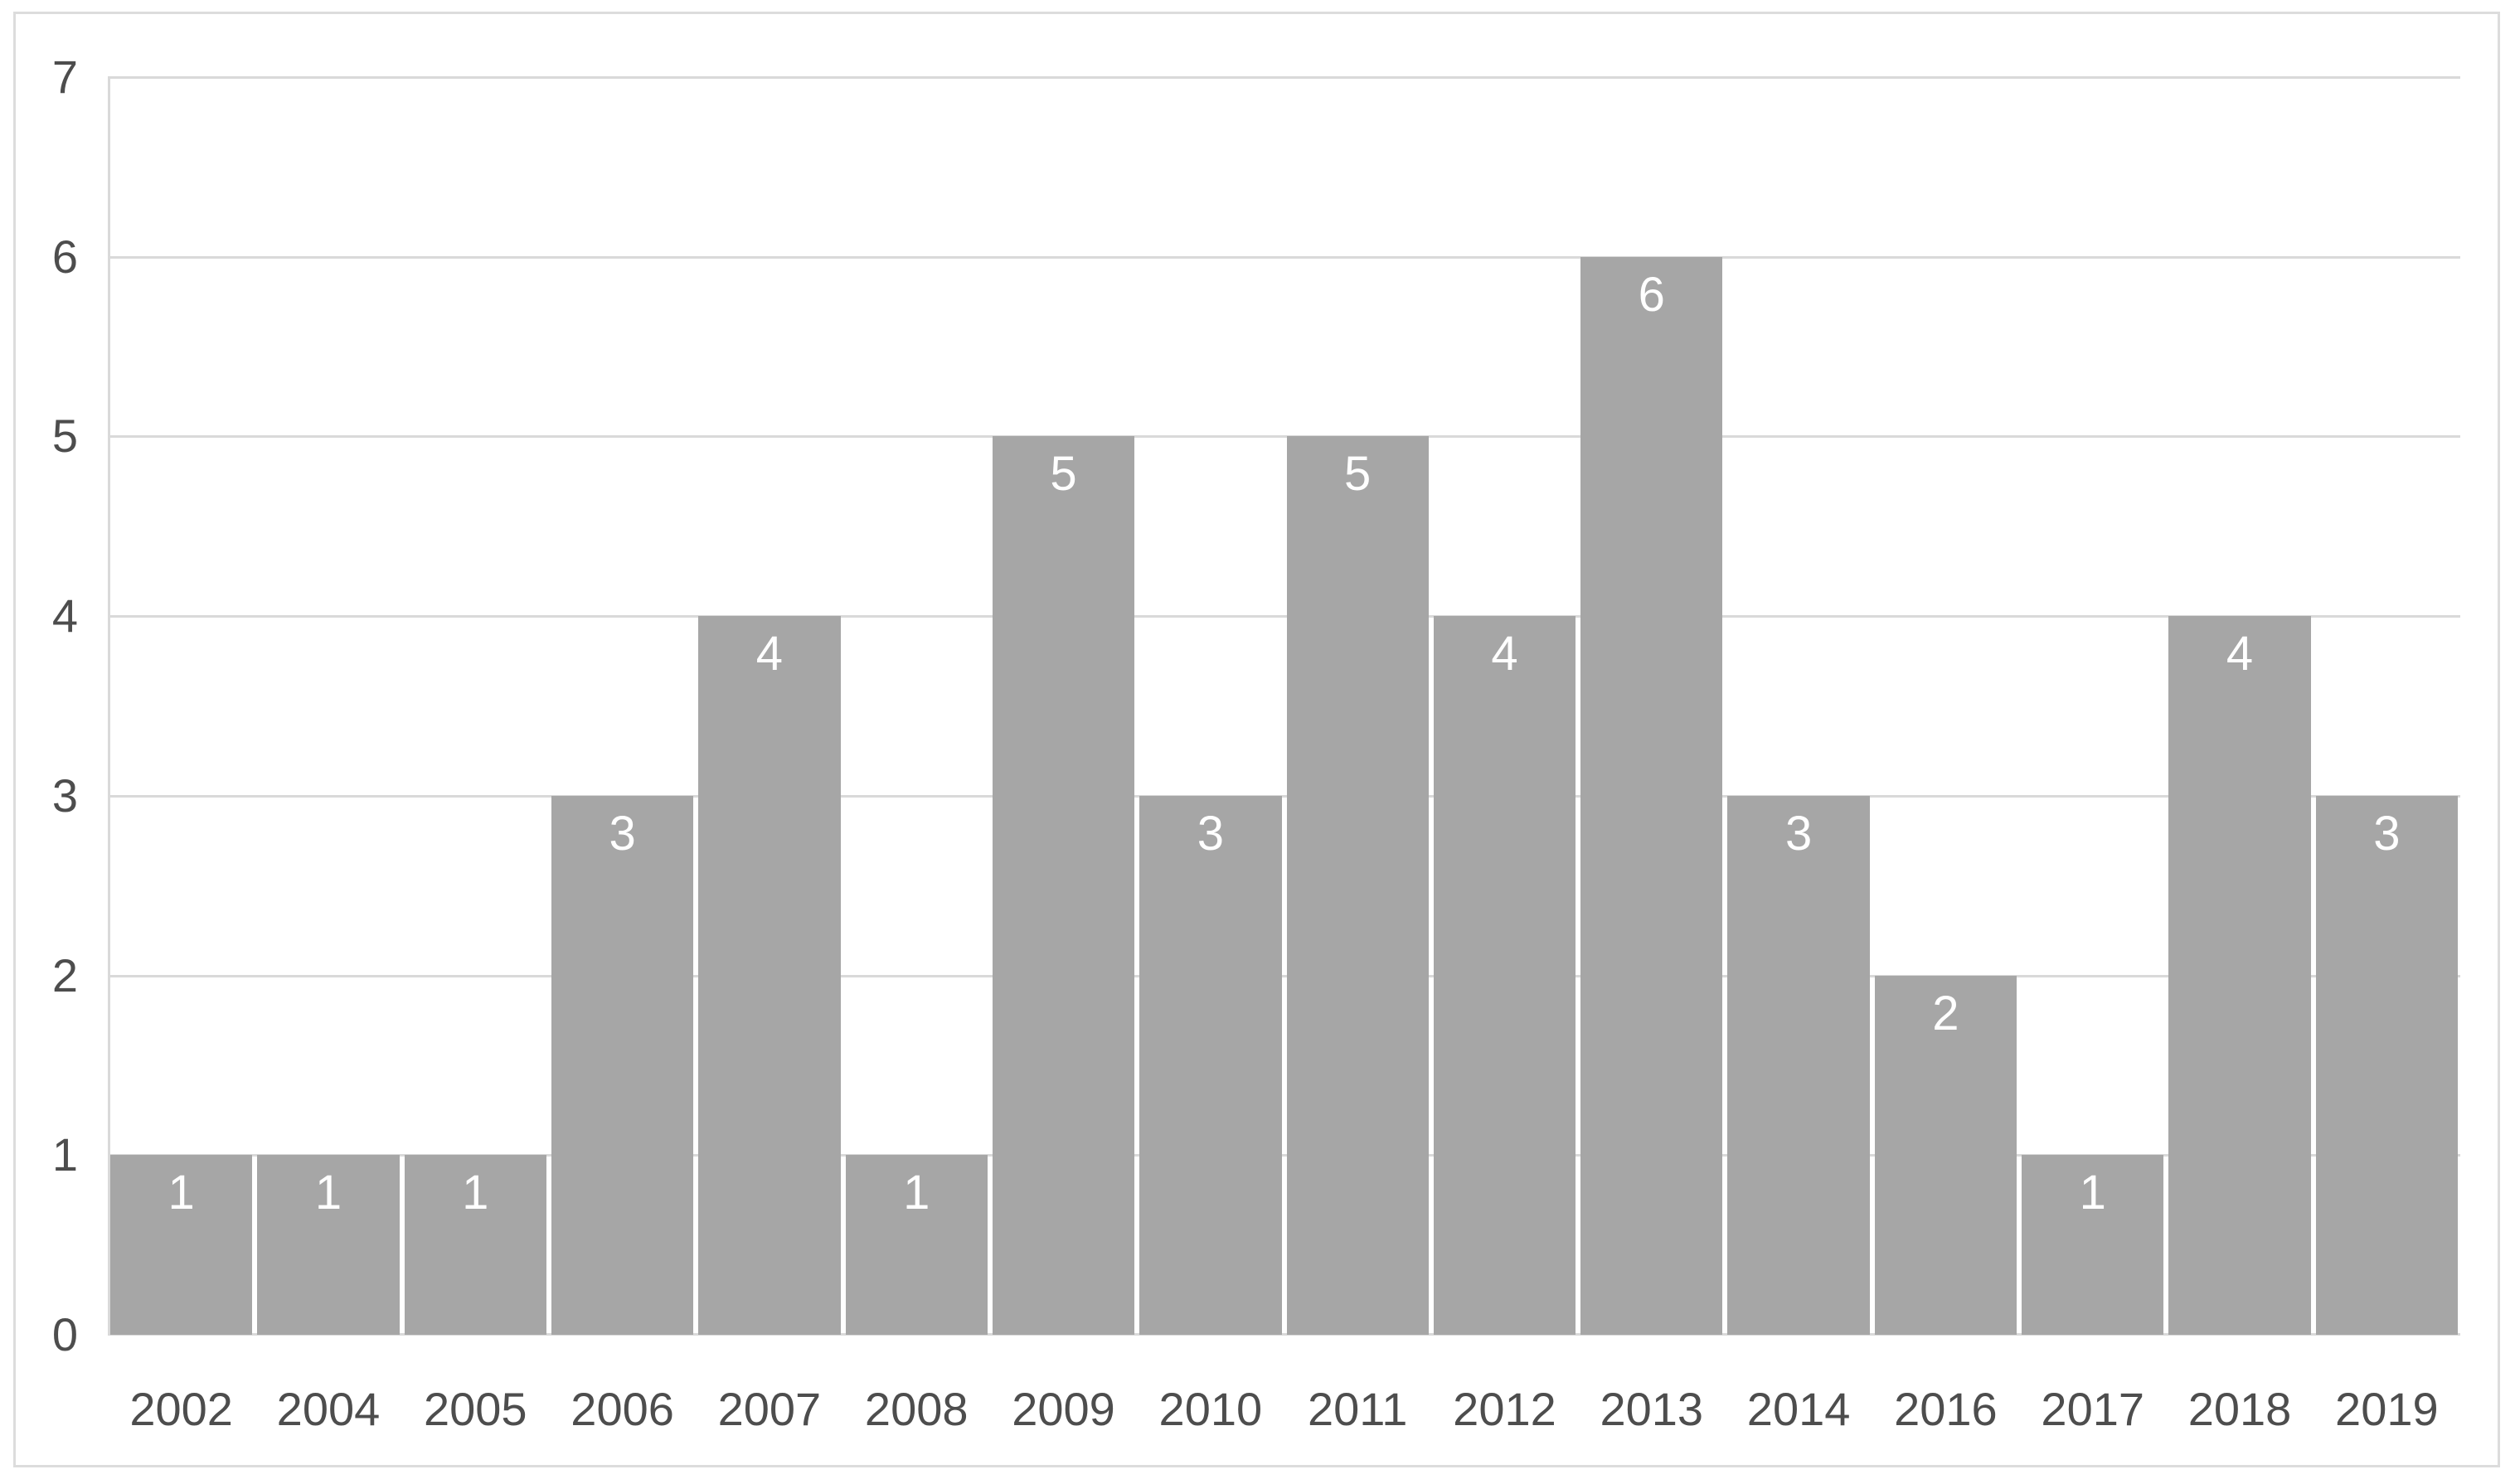 This screenshot has width=2515, height=1484. I want to click on gridline-y2, so click(1284, 975).